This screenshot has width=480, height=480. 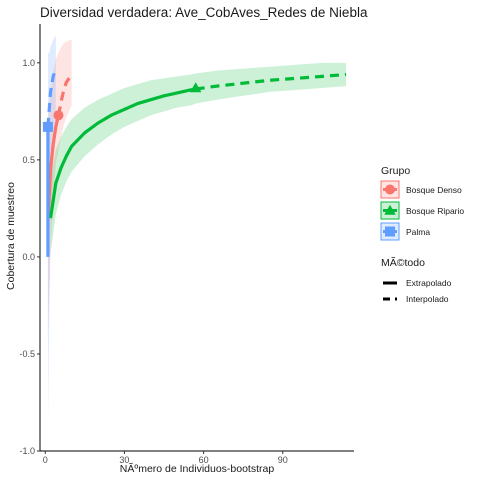 What do you see at coordinates (197, 468) in the screenshot?
I see `x-axis-title: NÃºmero de Individuos-bootstrap` at bounding box center [197, 468].